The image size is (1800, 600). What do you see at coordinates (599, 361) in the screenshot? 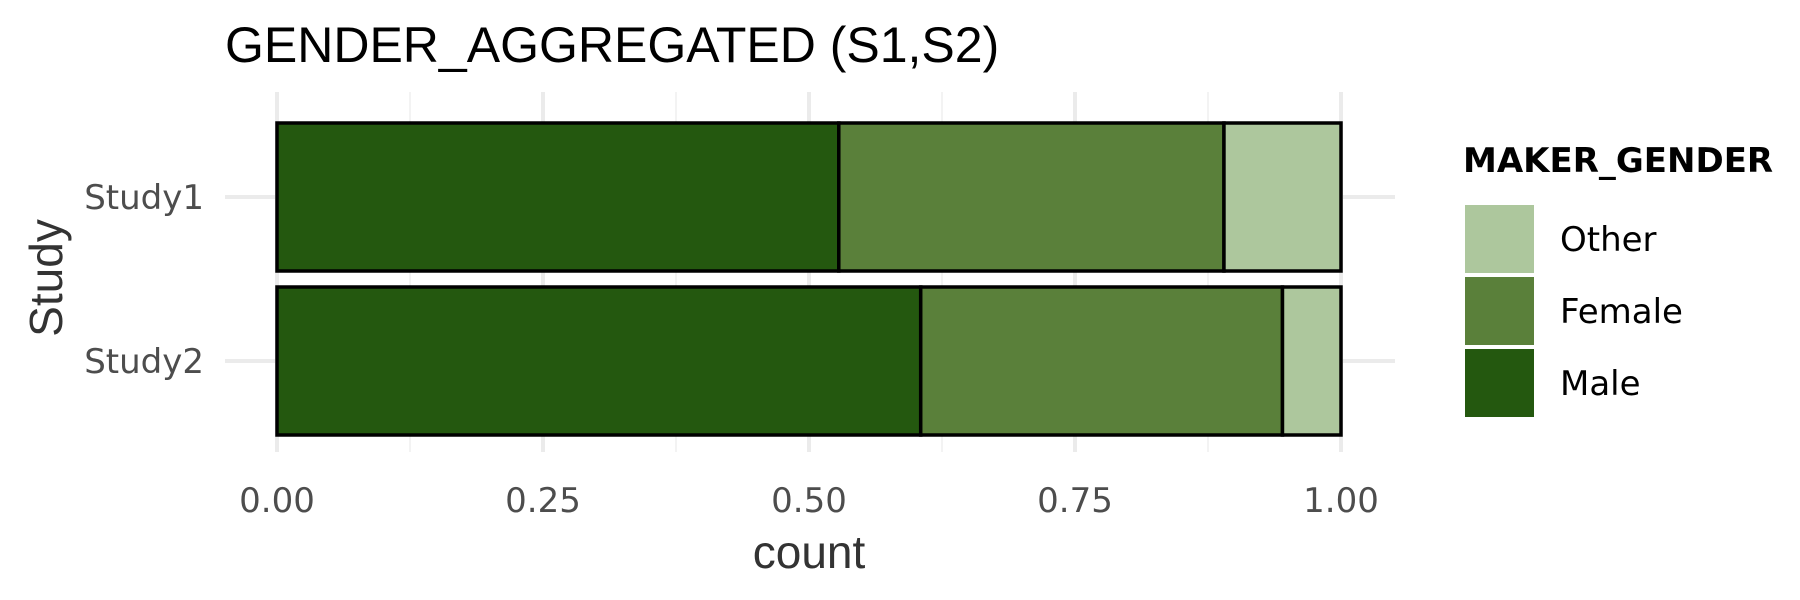
I see `bar-study2-male` at bounding box center [599, 361].